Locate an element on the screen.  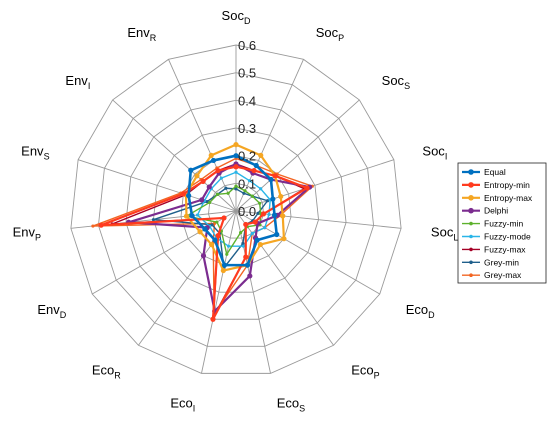
axis-label: EcoD is located at coordinates (420, 311).